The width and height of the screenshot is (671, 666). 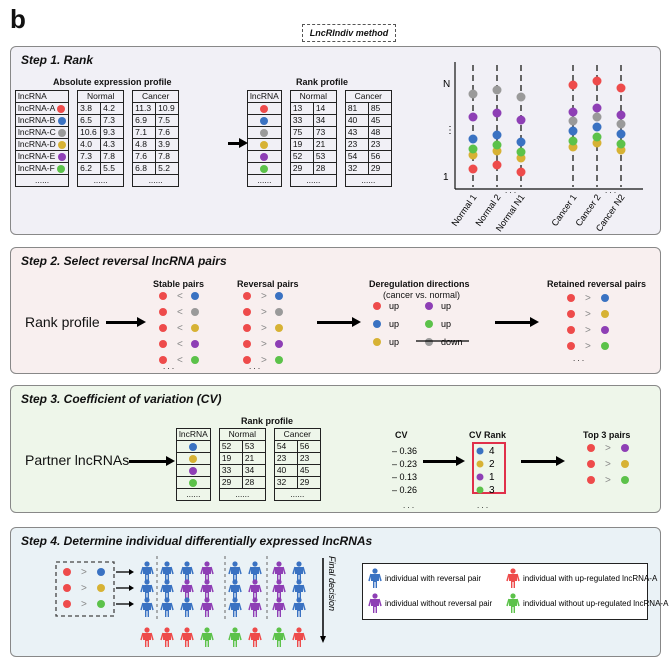 What do you see at coordinates (101, 96) in the screenshot?
I see `header-normal: Normal` at bounding box center [101, 96].